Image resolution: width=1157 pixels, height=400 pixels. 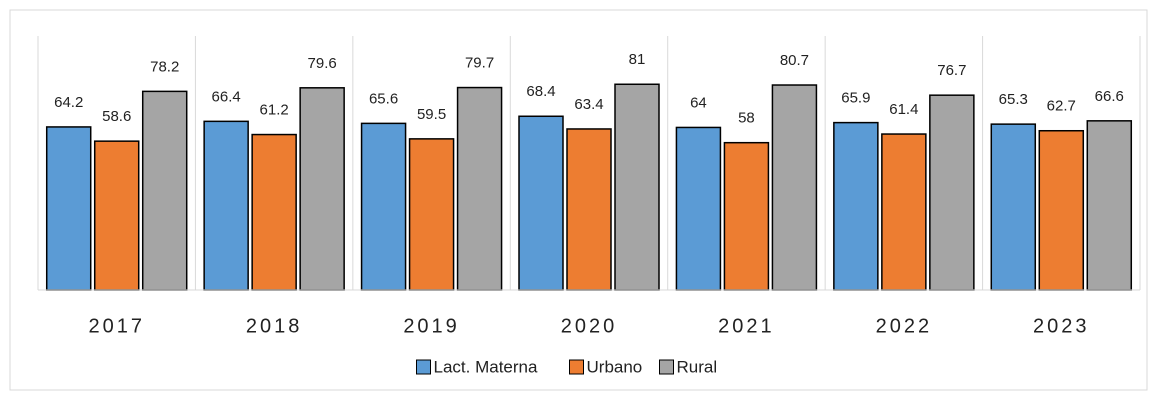 What do you see at coordinates (615, 366) in the screenshot?
I see `legend-label: Urbano` at bounding box center [615, 366].